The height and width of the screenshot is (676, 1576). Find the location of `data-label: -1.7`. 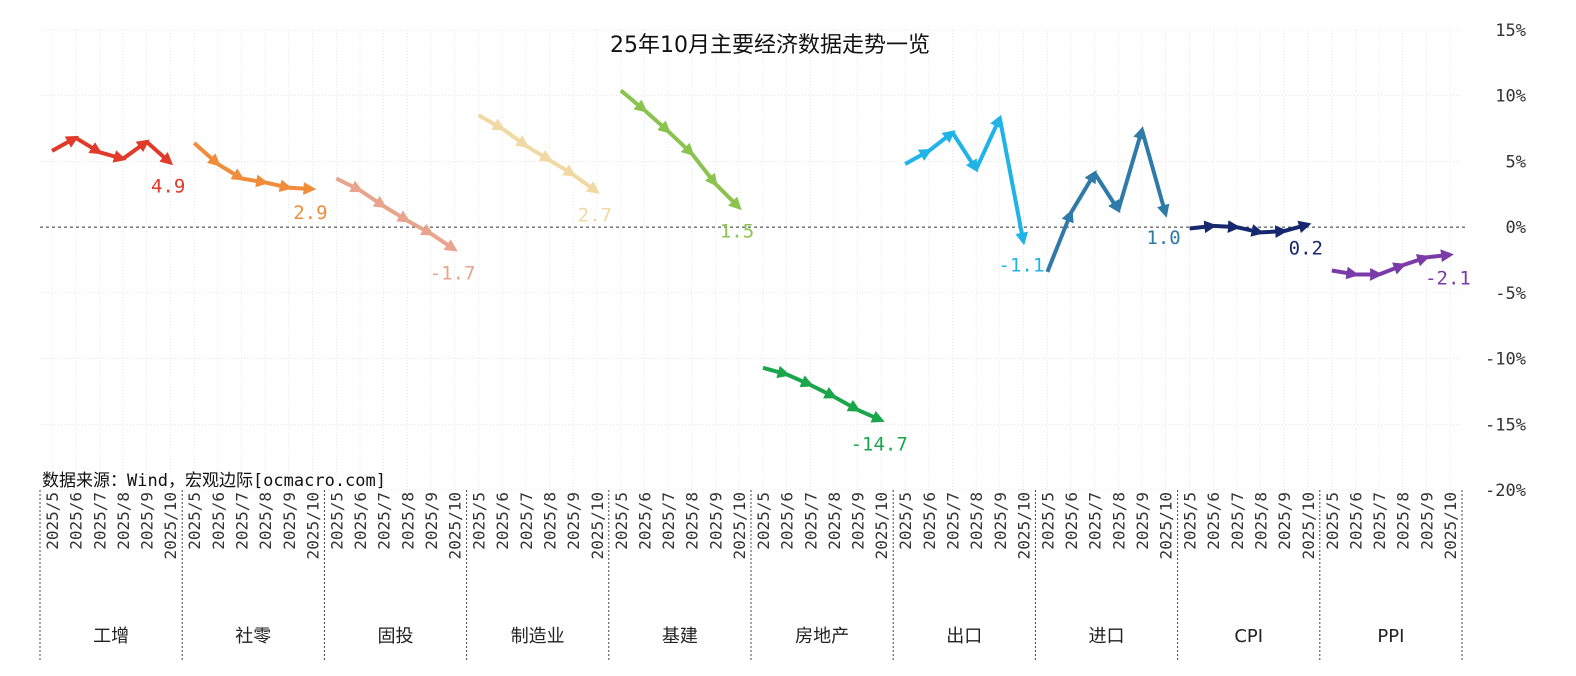

data-label: -1.7 is located at coordinates (453, 273).